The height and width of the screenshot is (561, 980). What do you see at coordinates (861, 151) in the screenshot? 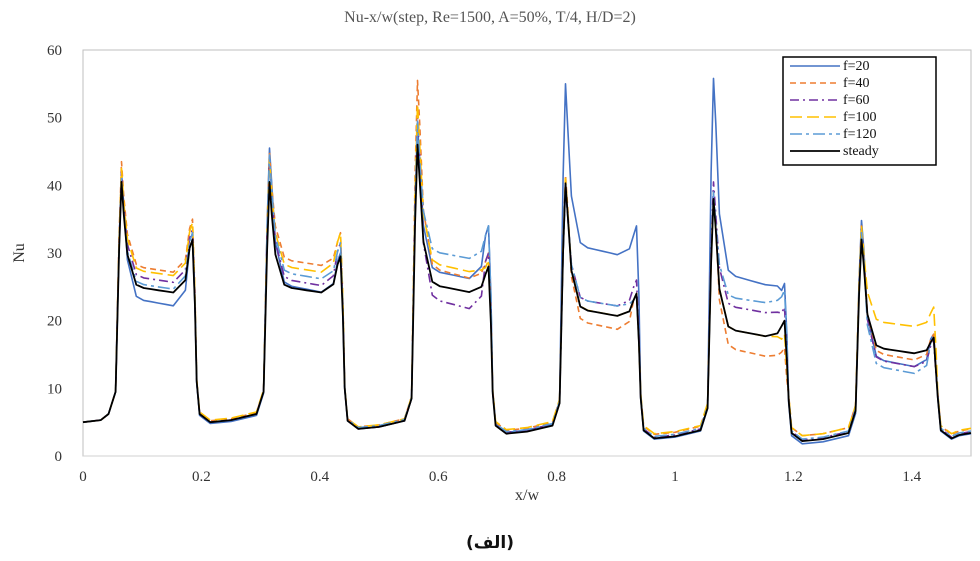
I see `legend-label: steady` at bounding box center [861, 151].